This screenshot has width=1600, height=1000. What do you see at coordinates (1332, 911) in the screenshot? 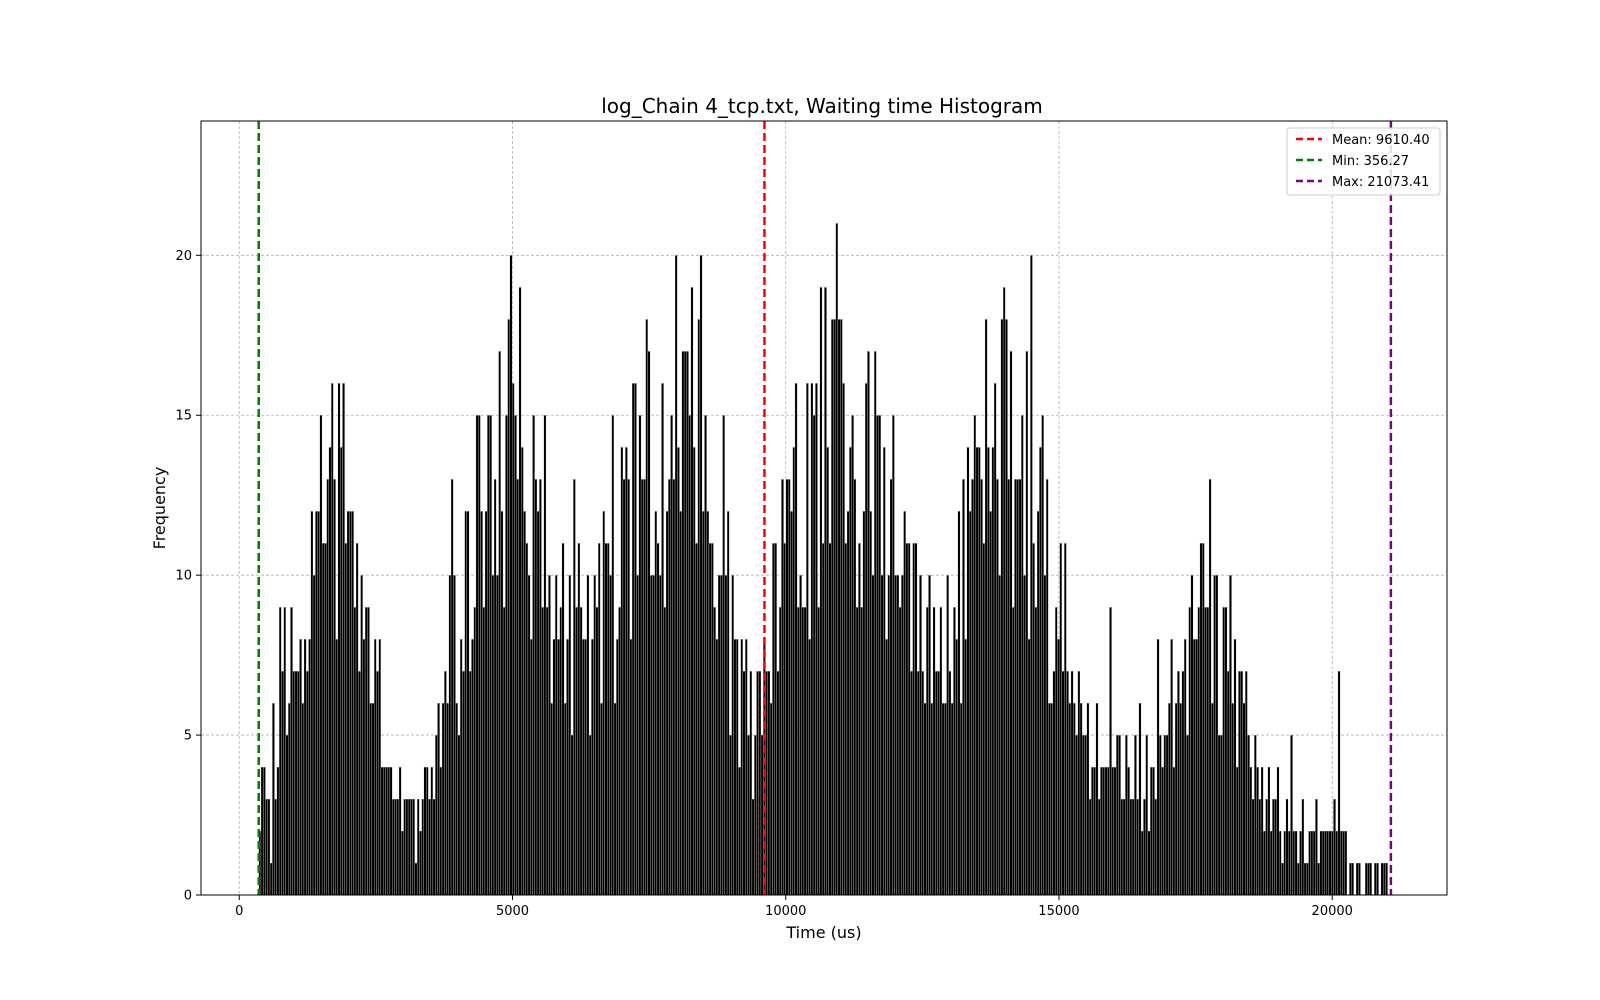
I see `x-tick-label: 20000` at bounding box center [1332, 911].